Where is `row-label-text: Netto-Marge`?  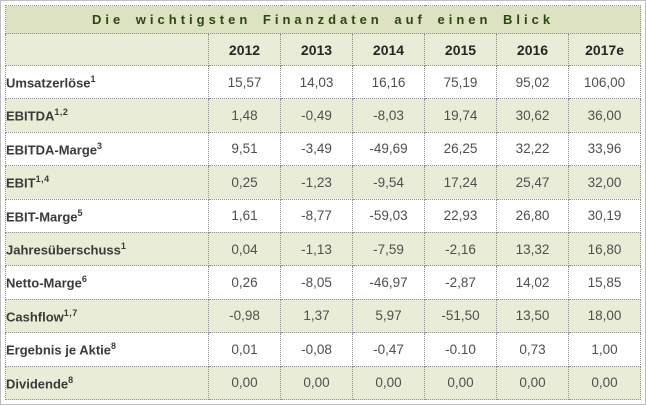 row-label-text: Netto-Marge is located at coordinates (44, 283).